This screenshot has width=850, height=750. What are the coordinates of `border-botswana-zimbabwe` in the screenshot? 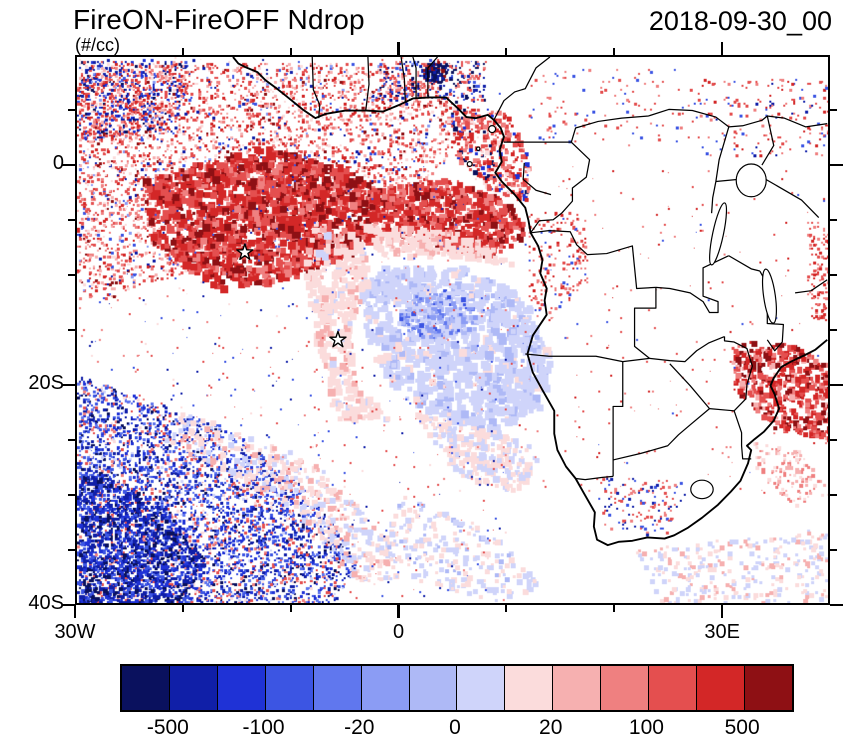 It's located at (689, 386).